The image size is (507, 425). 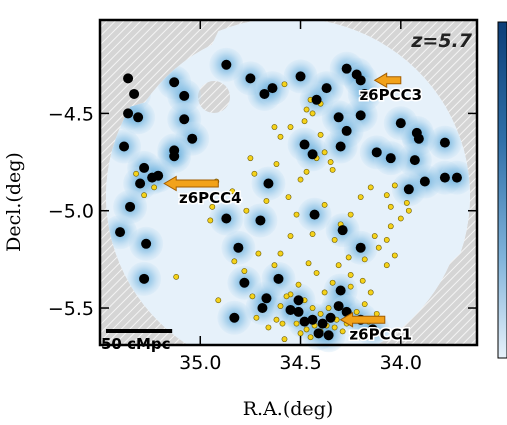 I want to click on masked-hole, so click(x=214, y=97).